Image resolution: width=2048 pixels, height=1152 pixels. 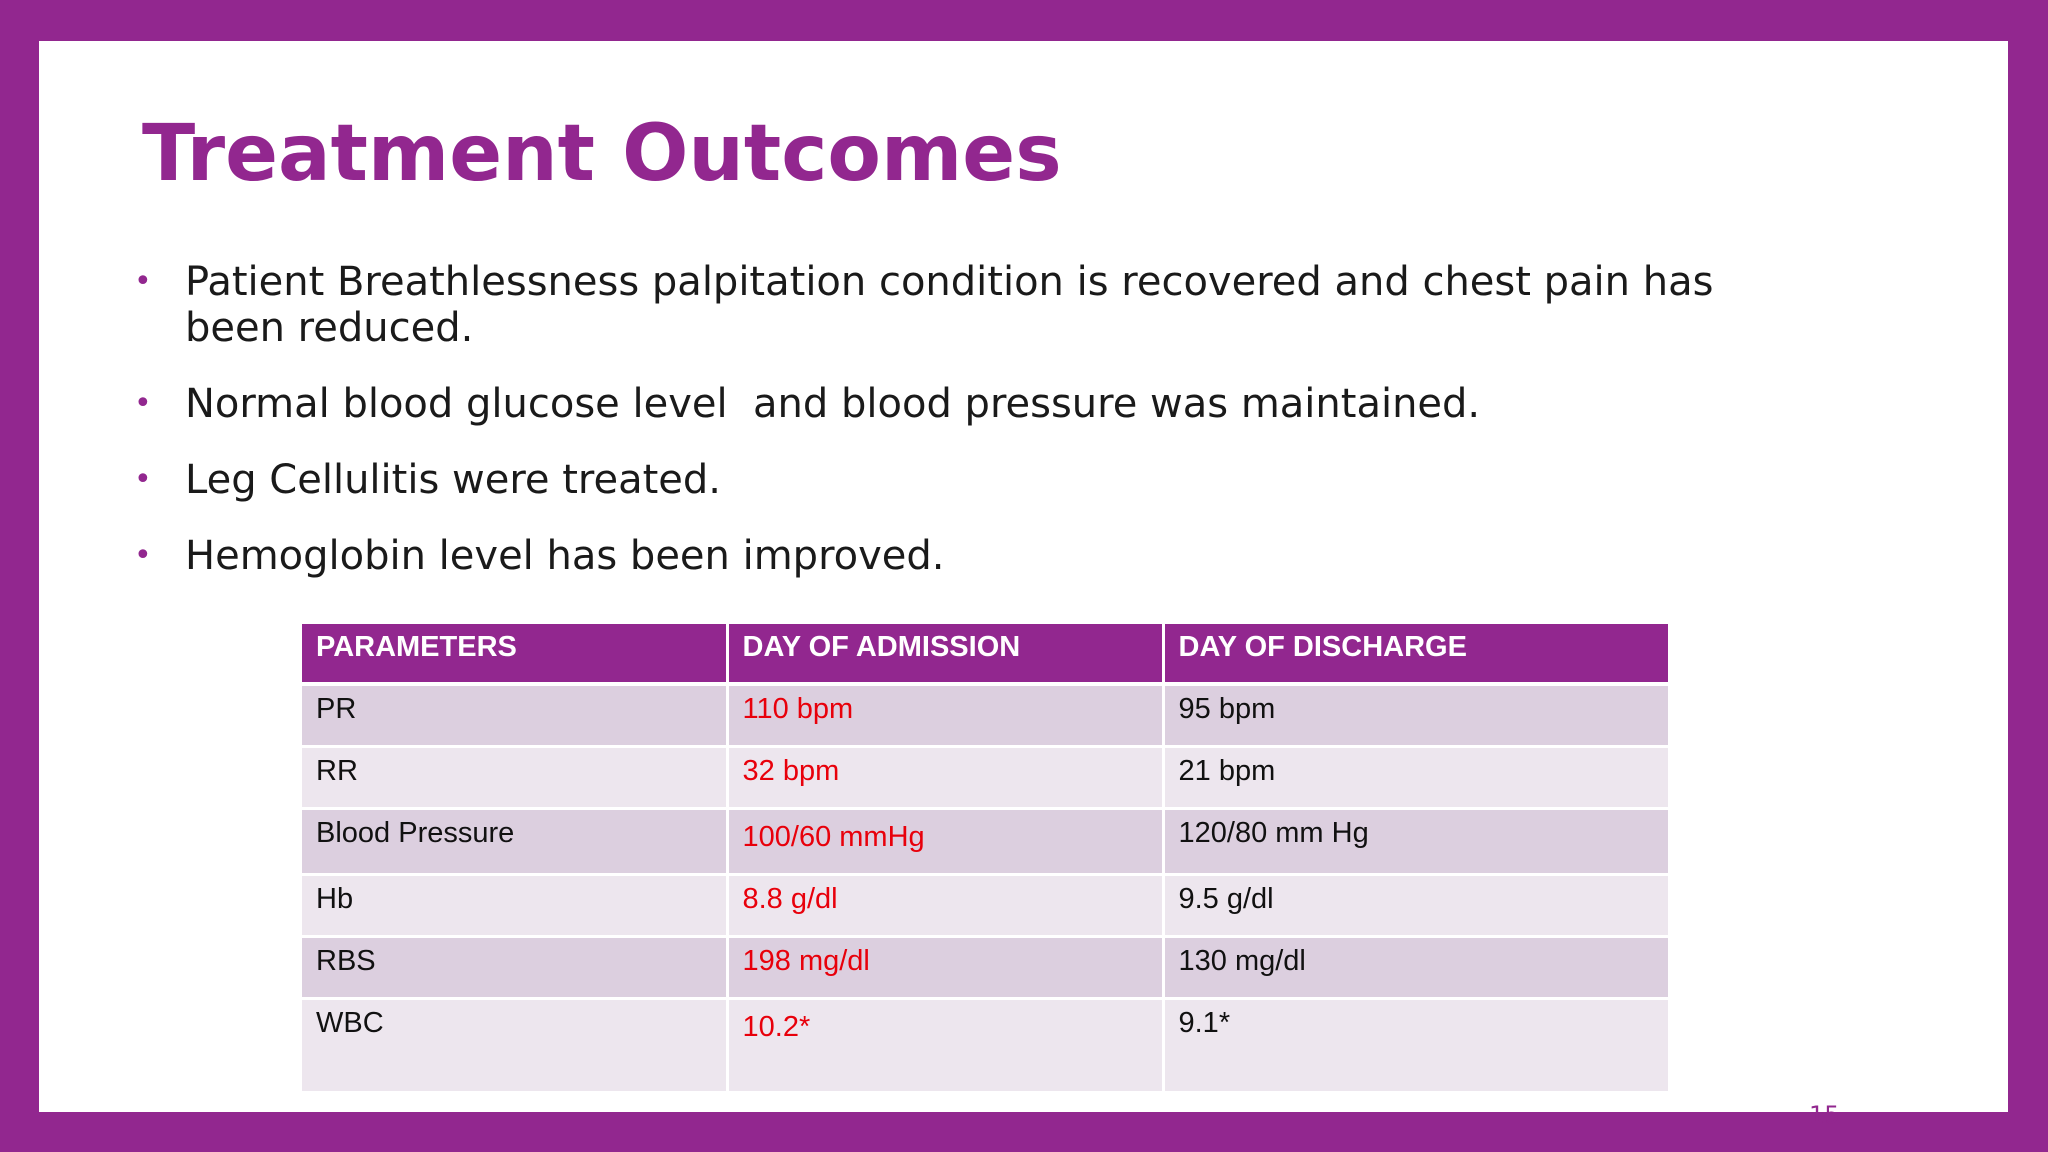 What do you see at coordinates (602, 154) in the screenshot?
I see `slide-title: Treatment Outcomes` at bounding box center [602, 154].